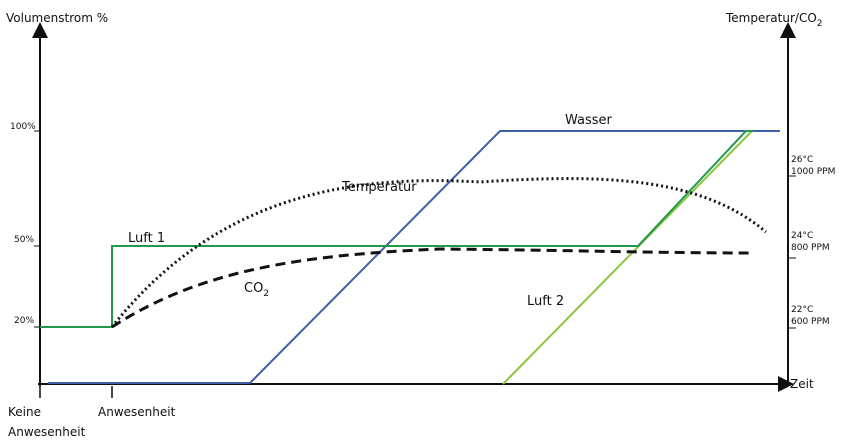  I want to click on left-tick-label-100: 100%, so click(23, 127).